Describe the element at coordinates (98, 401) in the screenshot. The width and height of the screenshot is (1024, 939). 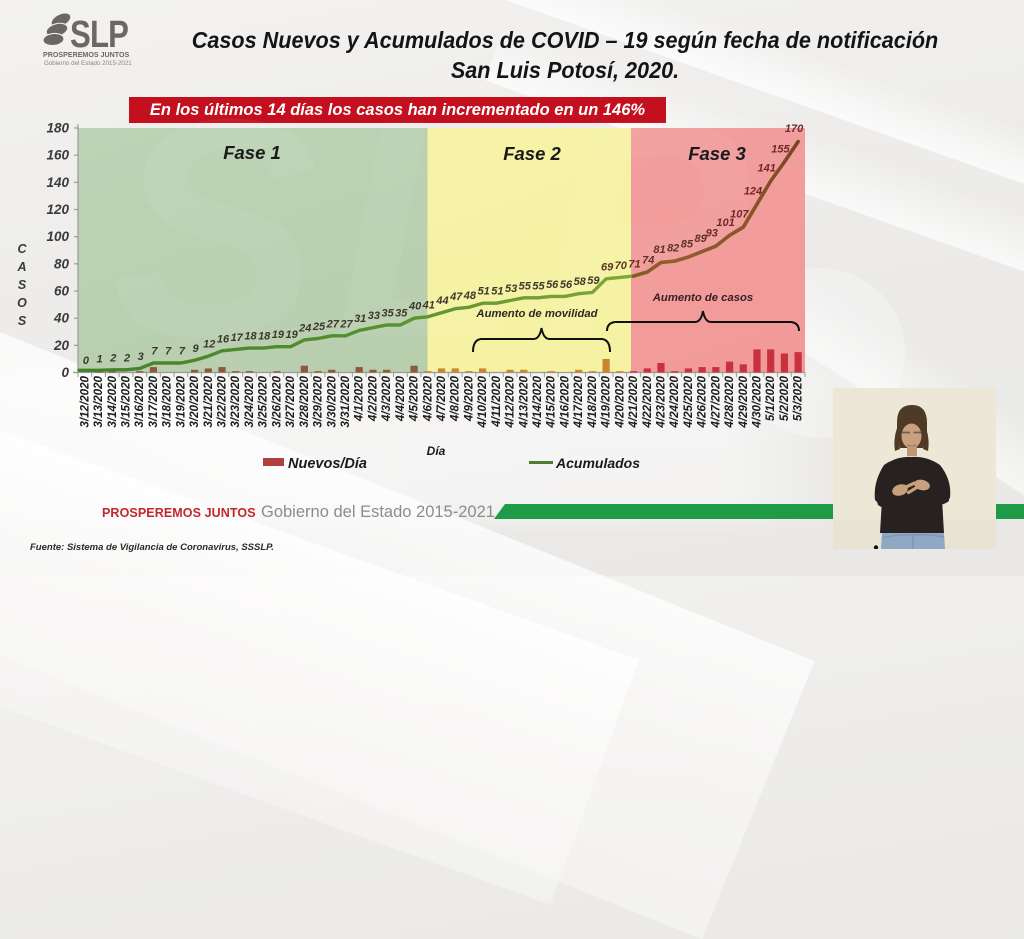
I see `svg-text: 3/13/2020` at that location.